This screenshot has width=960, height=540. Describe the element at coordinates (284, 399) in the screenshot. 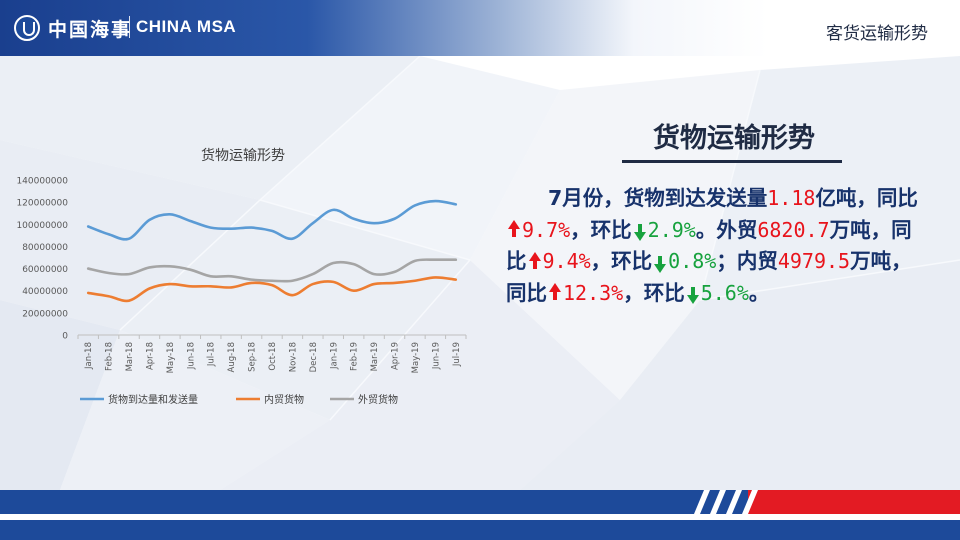

I see `legend-label: 内贸货物` at that location.